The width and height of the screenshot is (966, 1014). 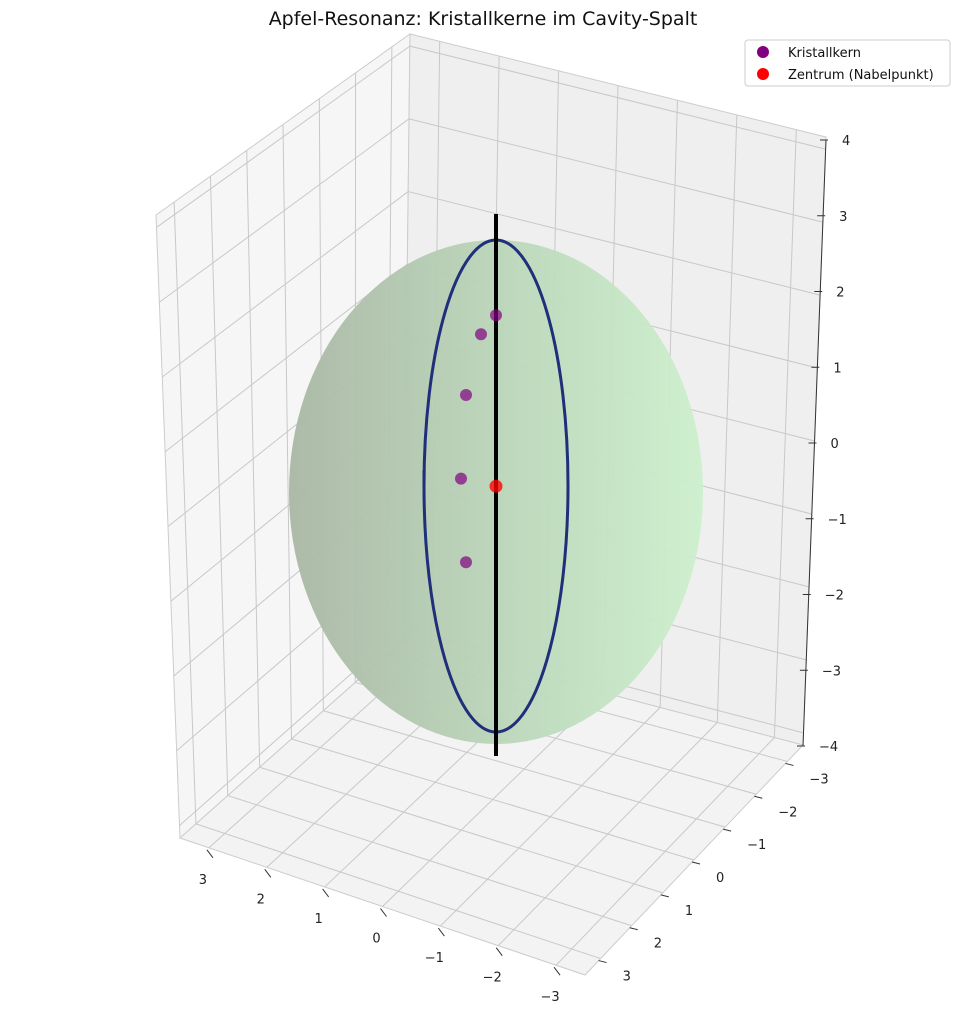 What do you see at coordinates (818, 779) in the screenshot?
I see `y-tick-label: −3` at bounding box center [818, 779].